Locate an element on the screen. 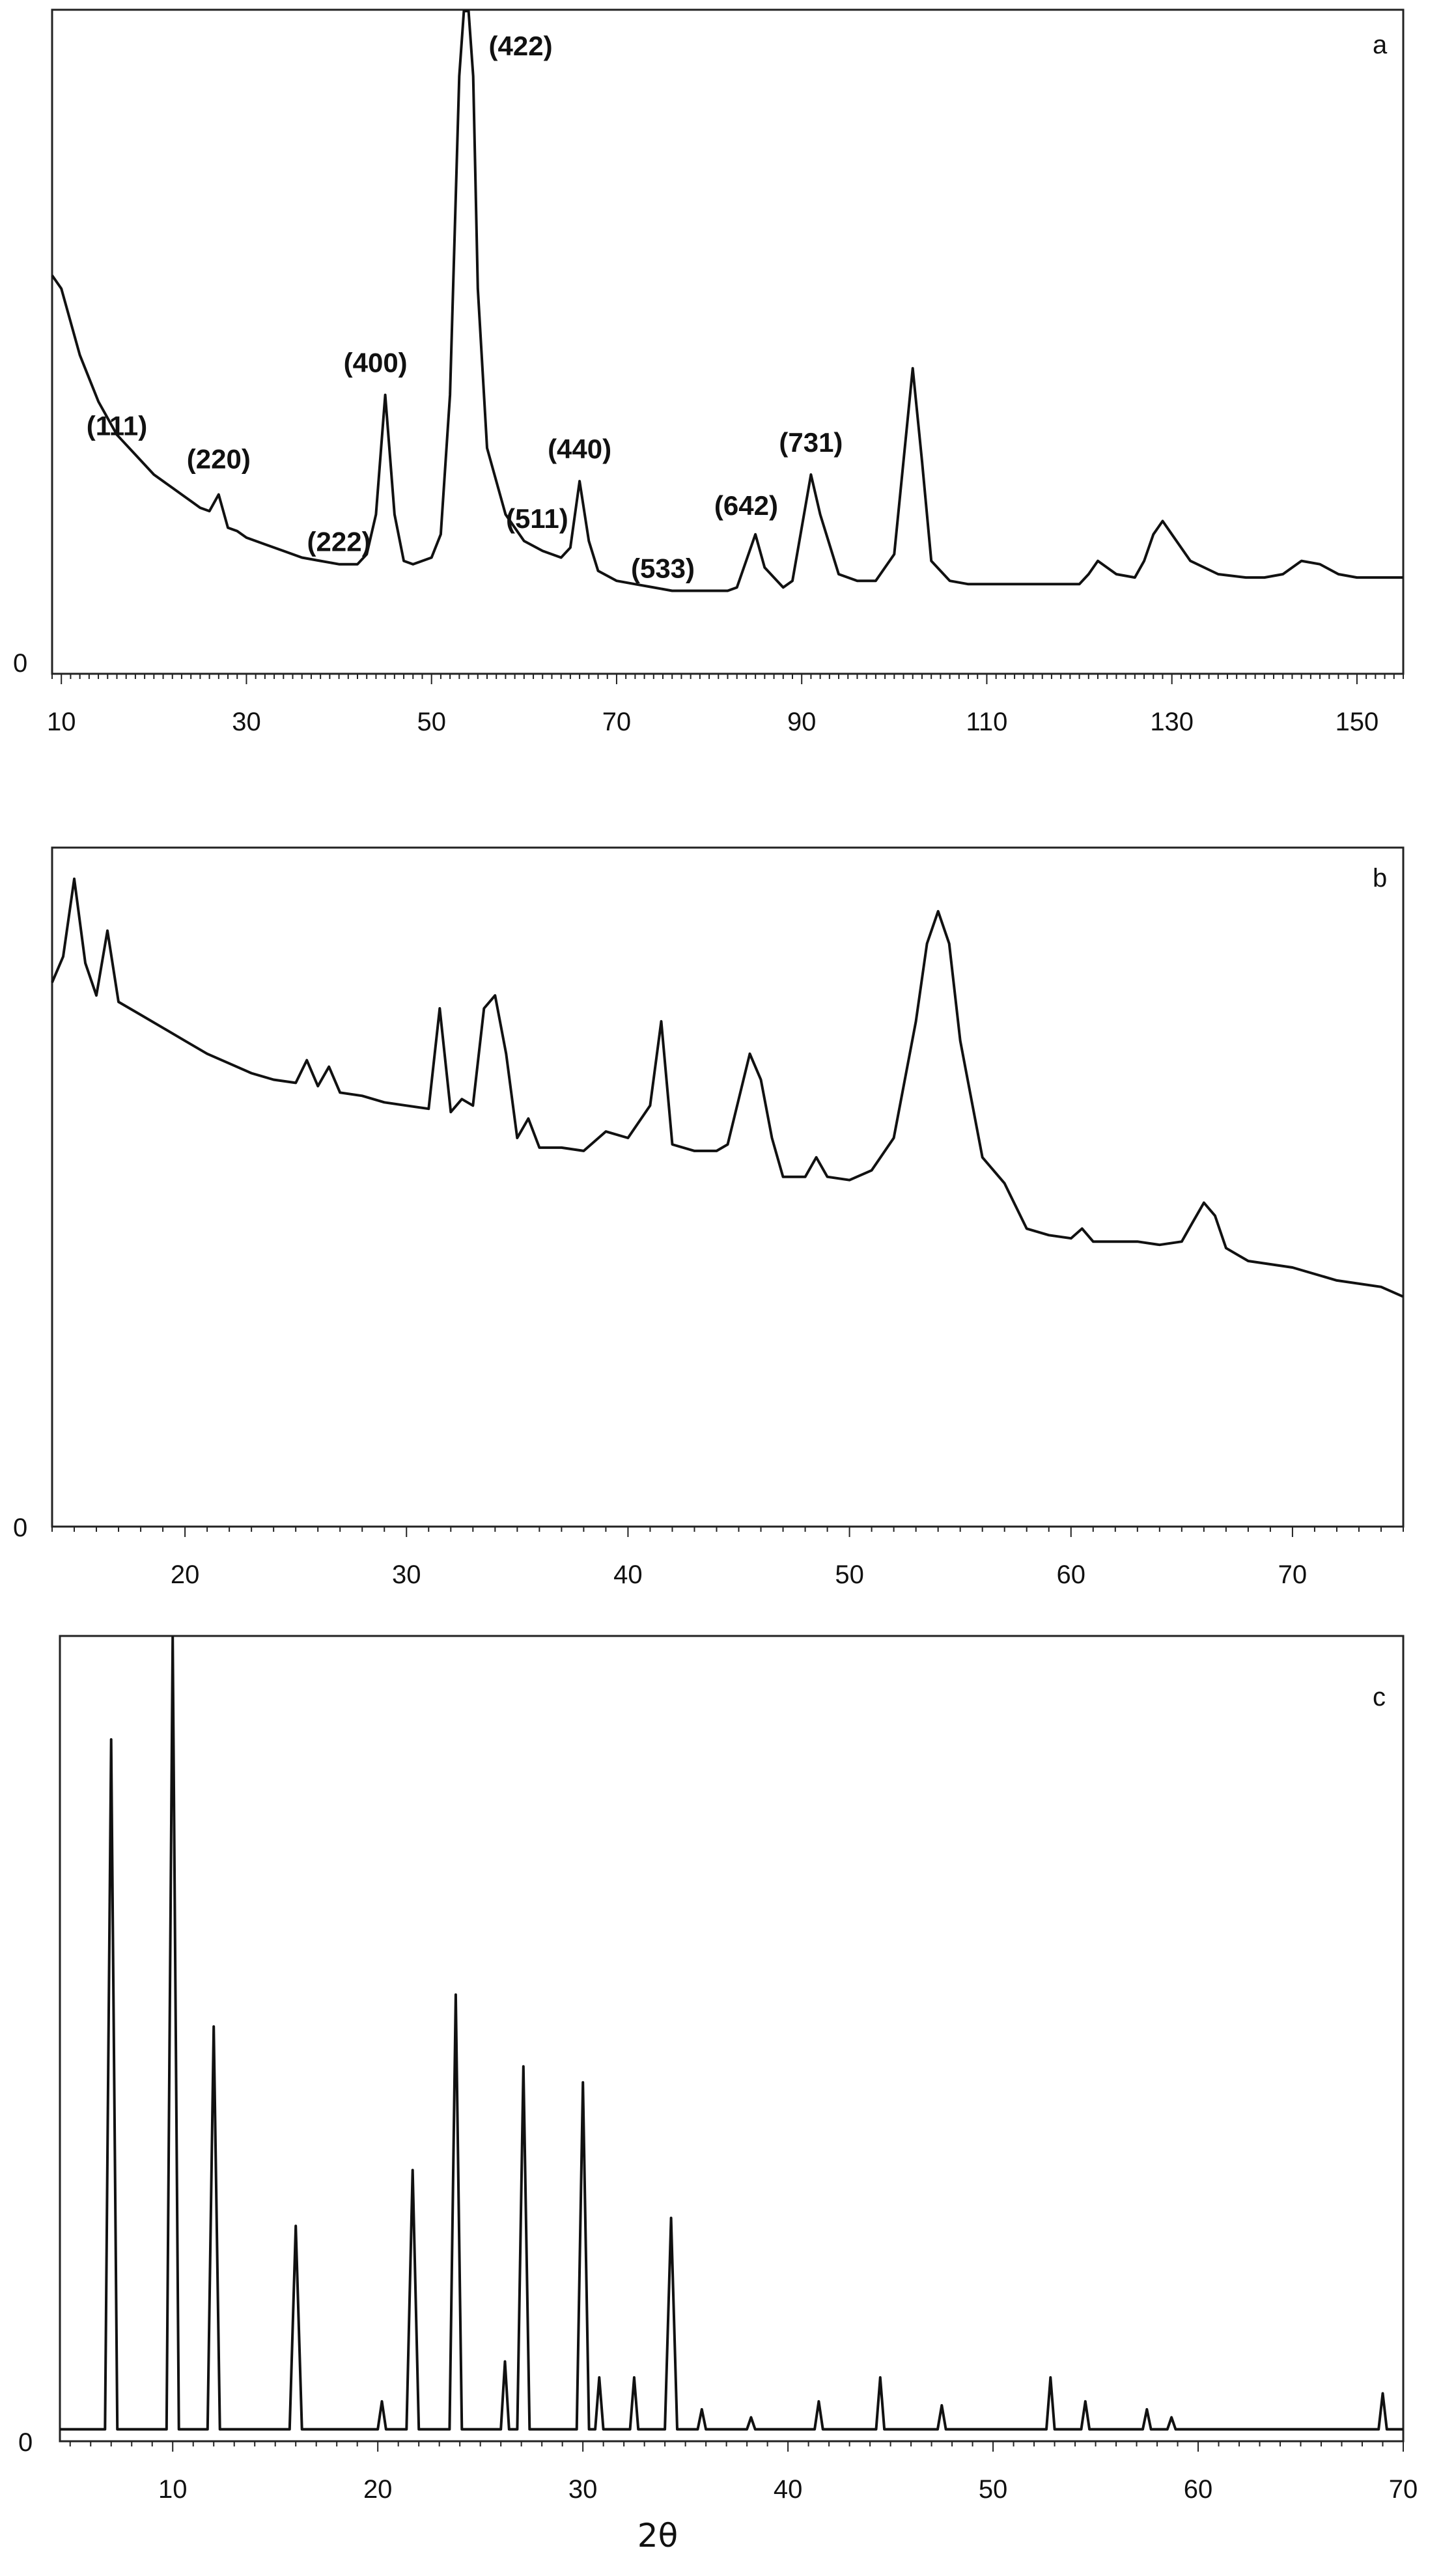 Image resolution: width=1441 pixels, height=2576 pixels. panel-c-x-ticks: 10 20 30 40 50 60 70 is located at coordinates (744, 2472).